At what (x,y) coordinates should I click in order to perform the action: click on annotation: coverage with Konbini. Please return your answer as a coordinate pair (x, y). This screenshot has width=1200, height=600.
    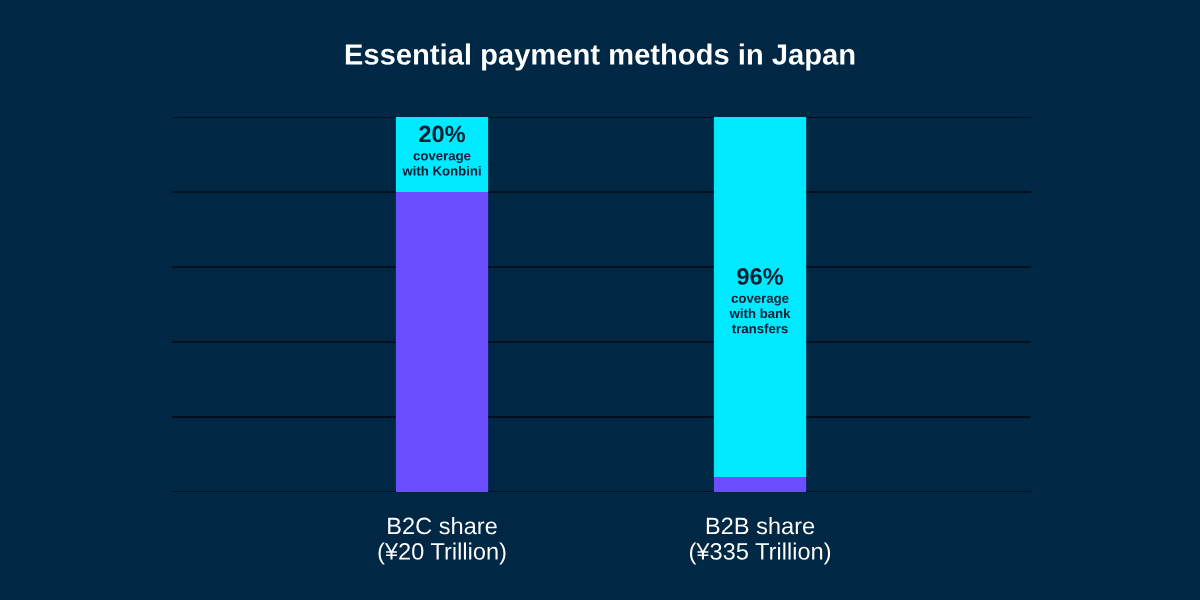
    Looking at the image, I should click on (441, 164).